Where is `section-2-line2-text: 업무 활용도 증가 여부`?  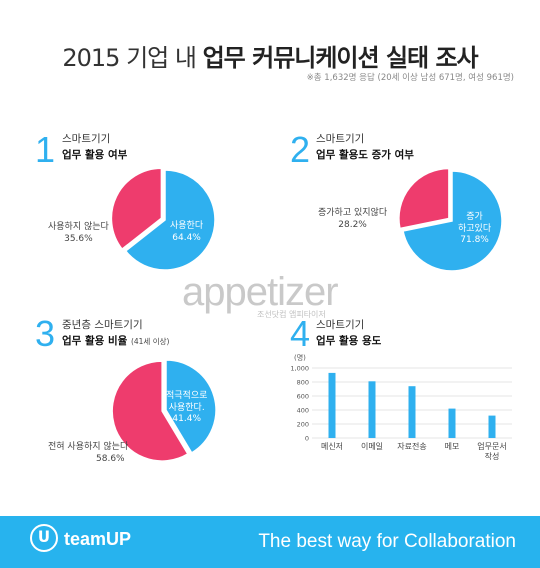
section-2-line2-text: 업무 활용도 증가 여부 is located at coordinates (365, 155).